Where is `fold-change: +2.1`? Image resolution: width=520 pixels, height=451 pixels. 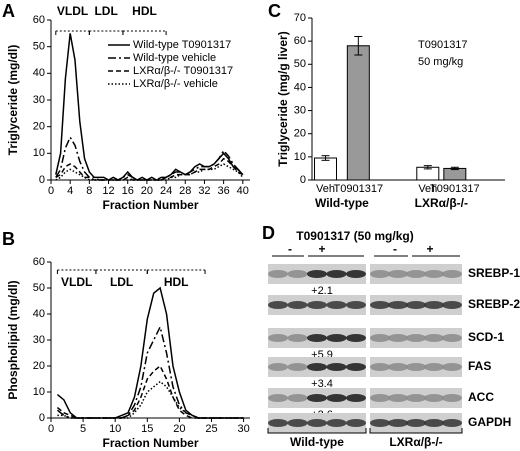 fold-change: +2.1 is located at coordinates (322, 291).